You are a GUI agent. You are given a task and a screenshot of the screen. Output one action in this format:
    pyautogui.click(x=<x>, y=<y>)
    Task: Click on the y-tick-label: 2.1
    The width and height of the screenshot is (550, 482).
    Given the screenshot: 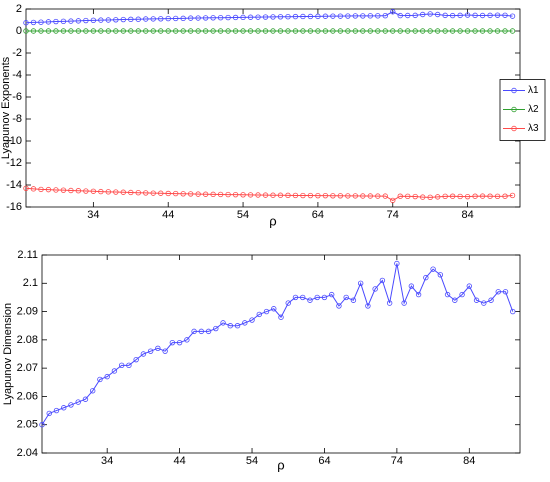 What is the action you would take?
    pyautogui.click(x=30, y=283)
    